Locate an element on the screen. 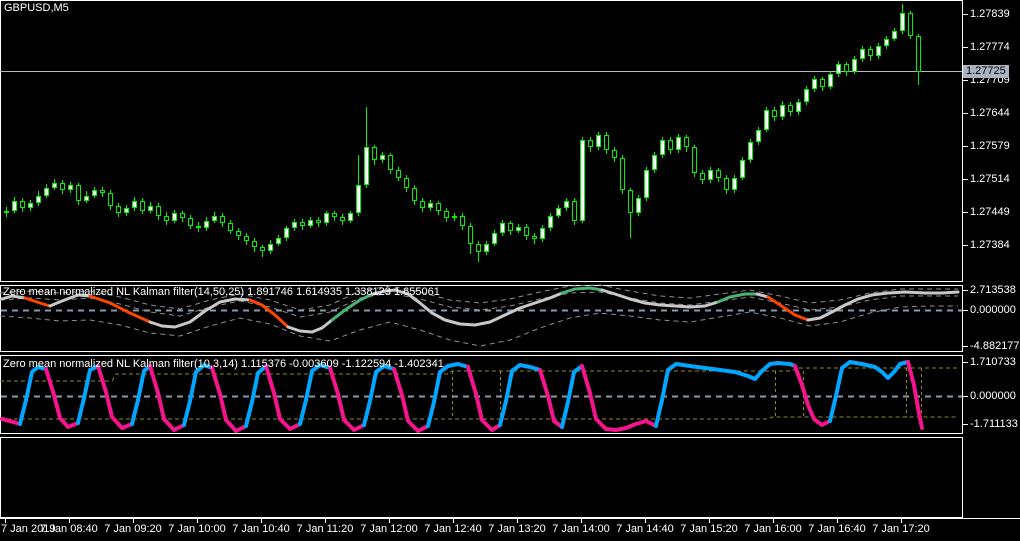  time-axis-label: 7 Jan 09:20 is located at coordinates (133, 529).